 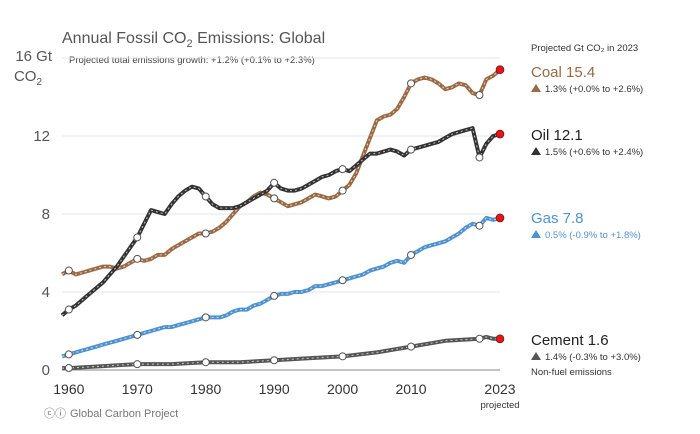 What do you see at coordinates (499, 389) in the screenshot?
I see `x-tick-label: 2023` at bounding box center [499, 389].